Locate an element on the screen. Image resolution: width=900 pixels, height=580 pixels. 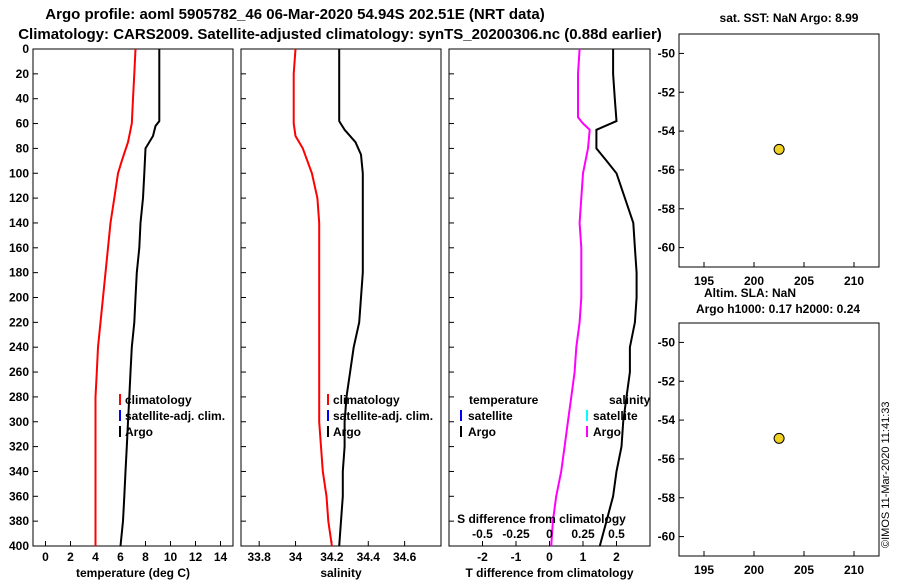
sst_map-ytick-label: -56 is located at coordinates (667, 170).